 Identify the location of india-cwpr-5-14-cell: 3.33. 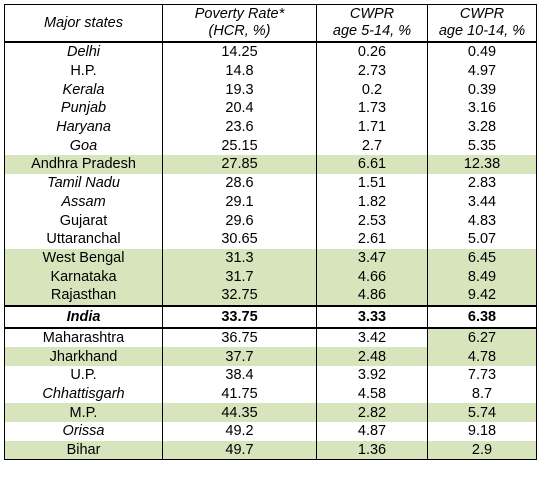
(372, 316).